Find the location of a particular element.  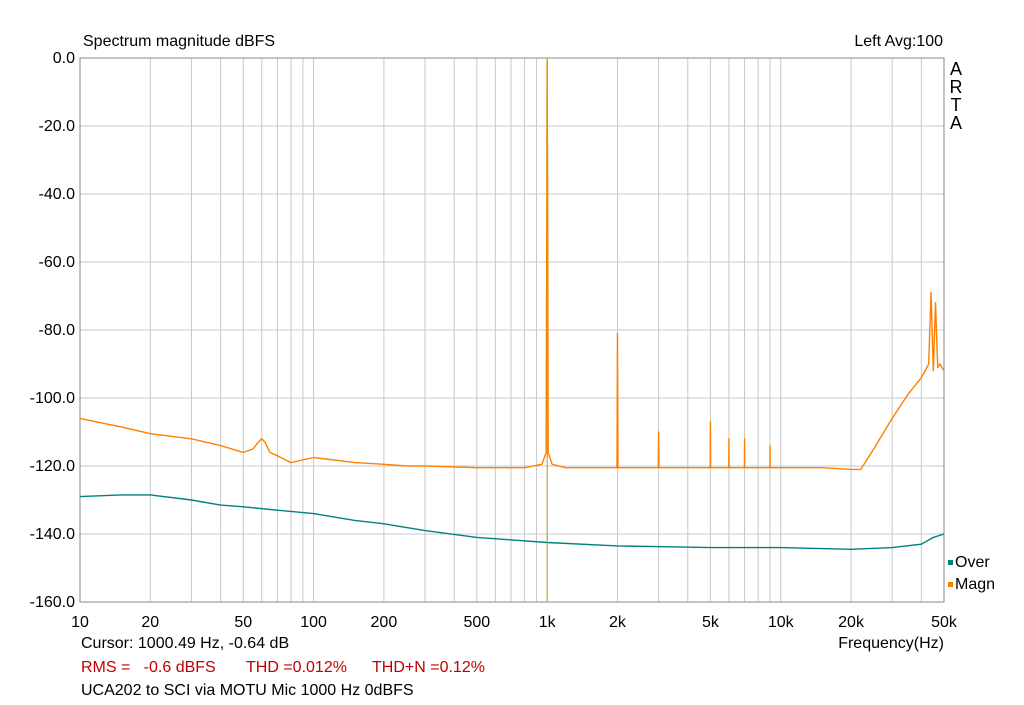

brand-letter-r: R is located at coordinates (956, 87).